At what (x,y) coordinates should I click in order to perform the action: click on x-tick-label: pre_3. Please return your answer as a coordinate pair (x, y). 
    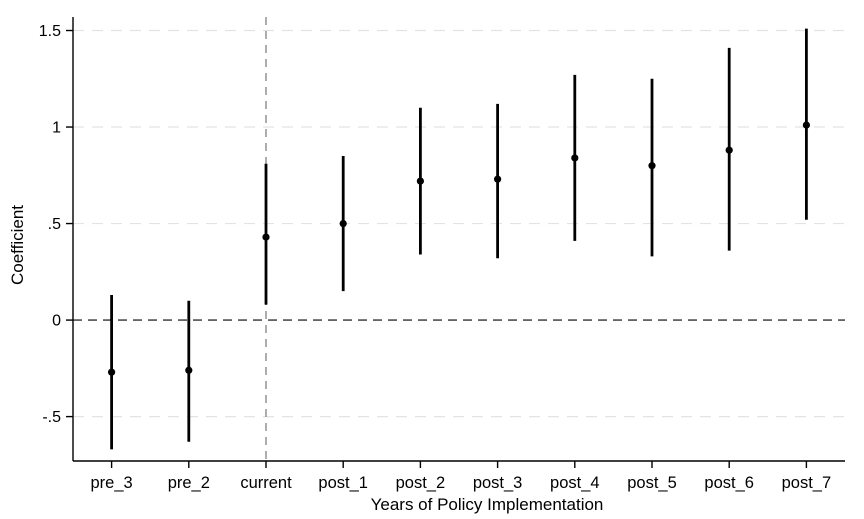
    Looking at the image, I should click on (111, 483).